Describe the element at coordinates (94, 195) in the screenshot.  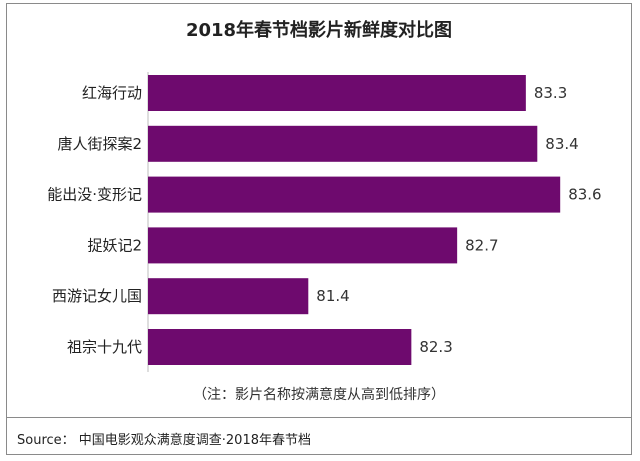
I see `category-label: 能出没·变形记` at that location.